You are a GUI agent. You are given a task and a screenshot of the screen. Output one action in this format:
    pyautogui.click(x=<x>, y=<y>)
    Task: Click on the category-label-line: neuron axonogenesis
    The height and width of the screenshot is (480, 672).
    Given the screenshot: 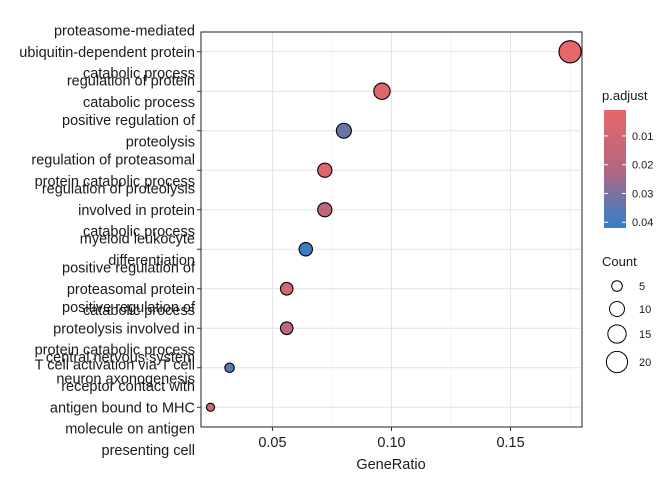 What is the action you would take?
    pyautogui.click(x=125, y=379)
    